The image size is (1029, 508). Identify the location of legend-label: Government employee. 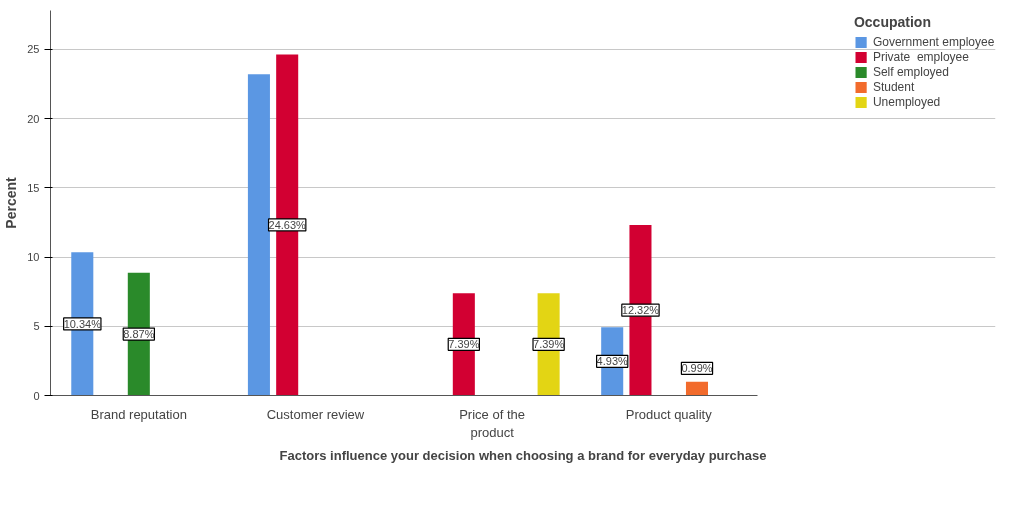
(933, 42).